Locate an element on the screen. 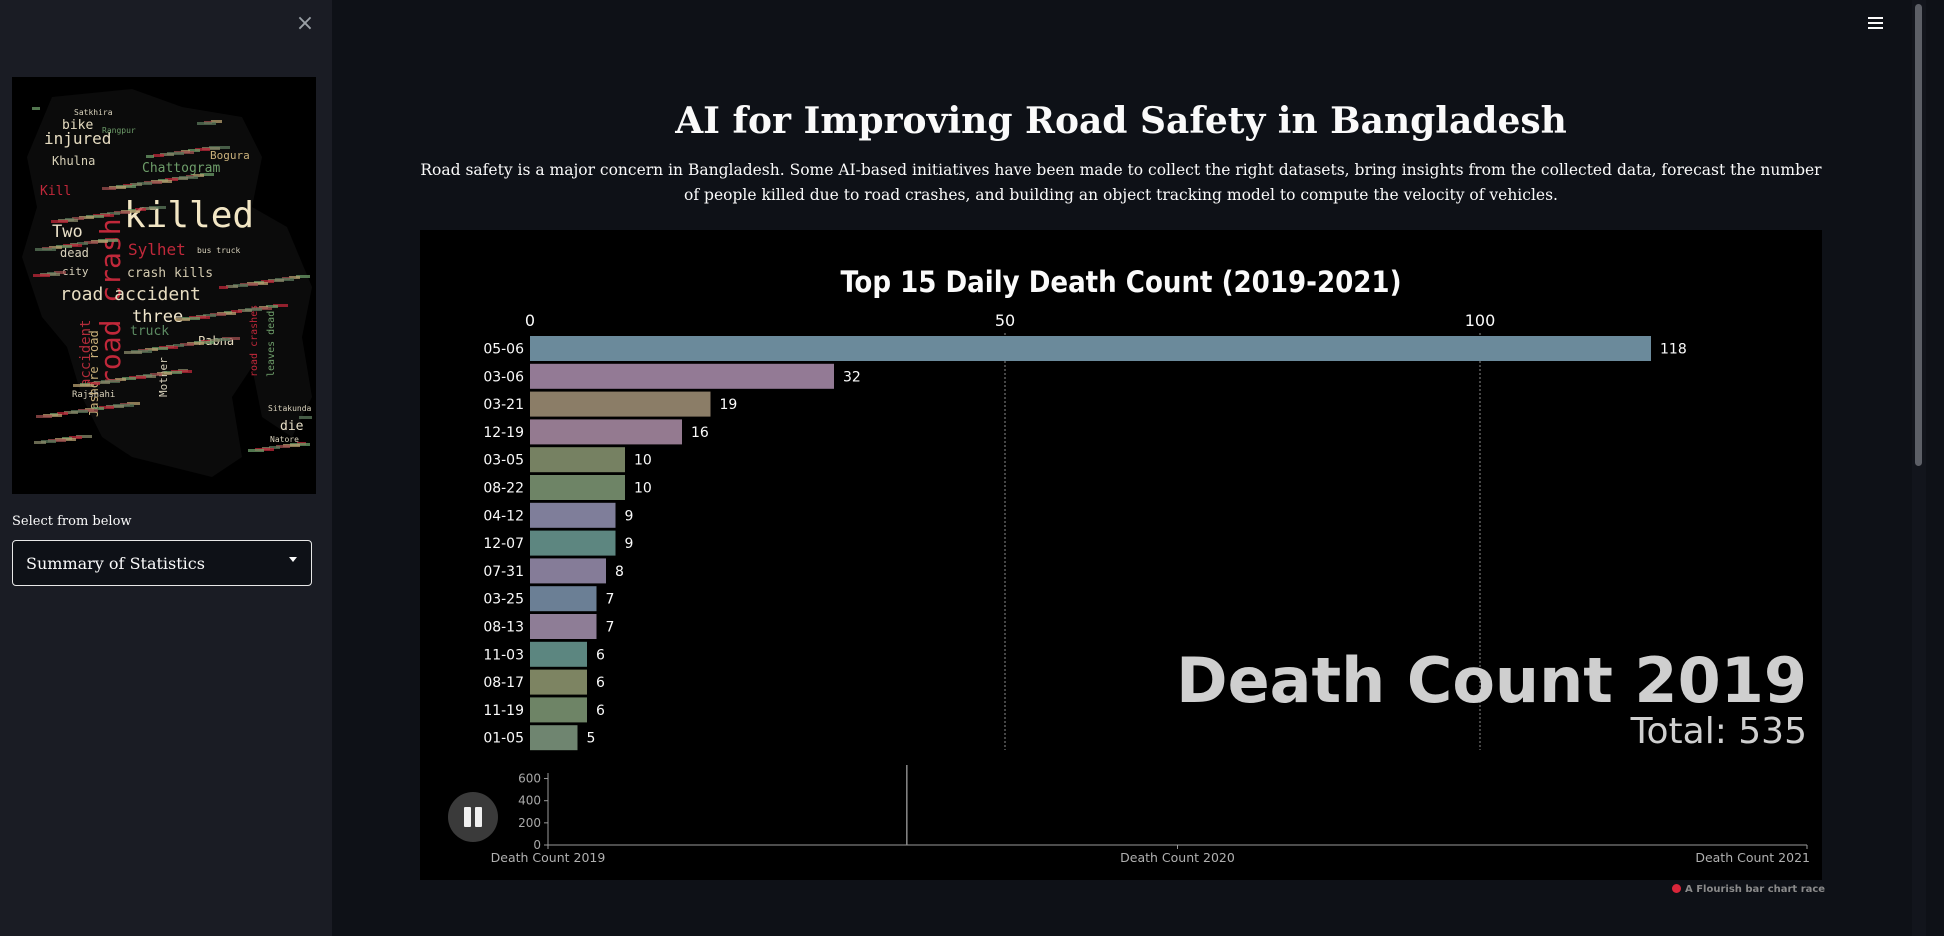 This screenshot has width=1944, height=936. flourish-credit: A Flourish bar chart race is located at coordinates (1748, 889).